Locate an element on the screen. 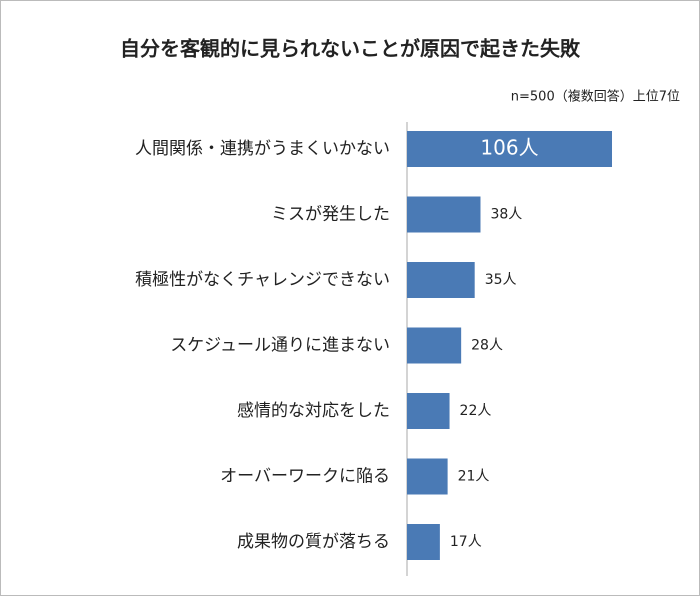  category-label: ミスが発生した is located at coordinates (330, 215).